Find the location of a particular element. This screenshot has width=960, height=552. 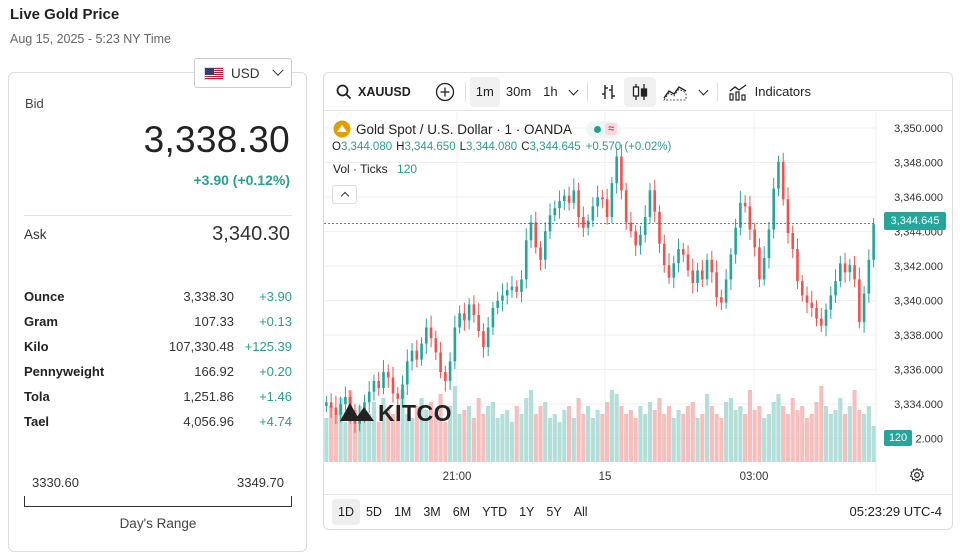

wave-icon: ≈ is located at coordinates (611, 129).